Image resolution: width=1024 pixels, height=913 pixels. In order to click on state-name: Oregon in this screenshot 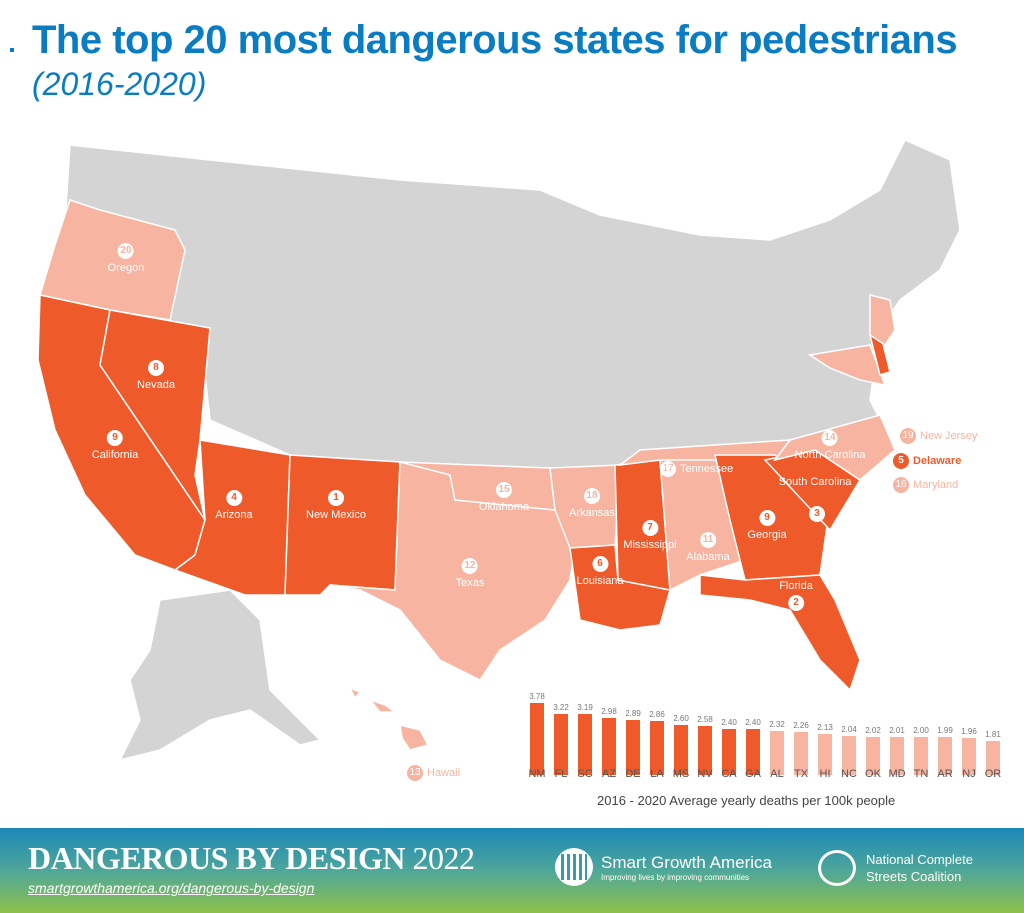, I will do `click(126, 268)`.